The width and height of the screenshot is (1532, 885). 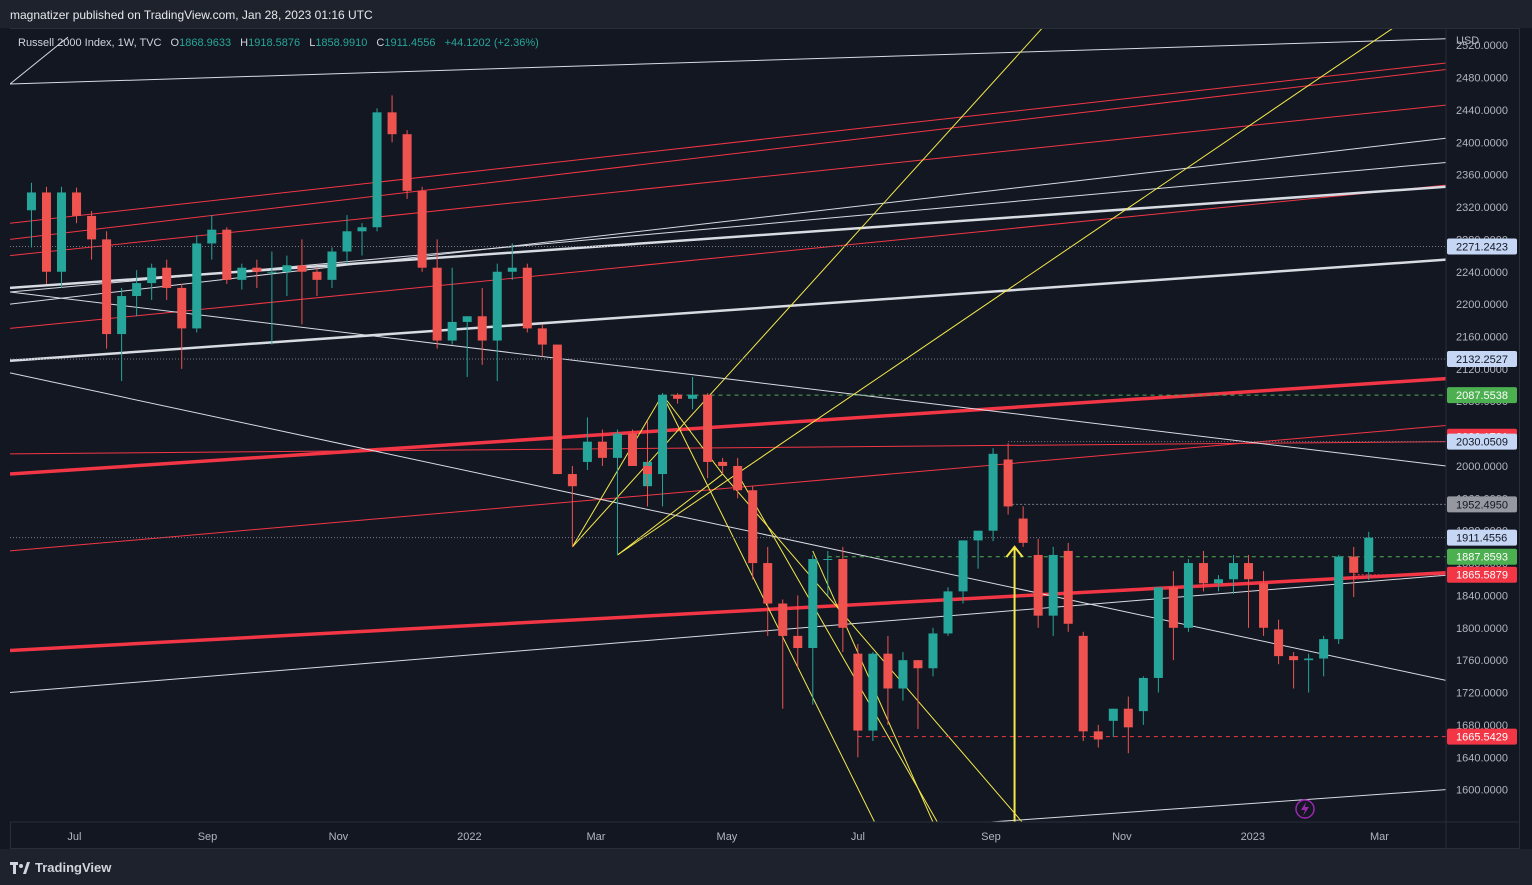 I want to click on price-badge: 1952.4950, so click(x=1482, y=504).